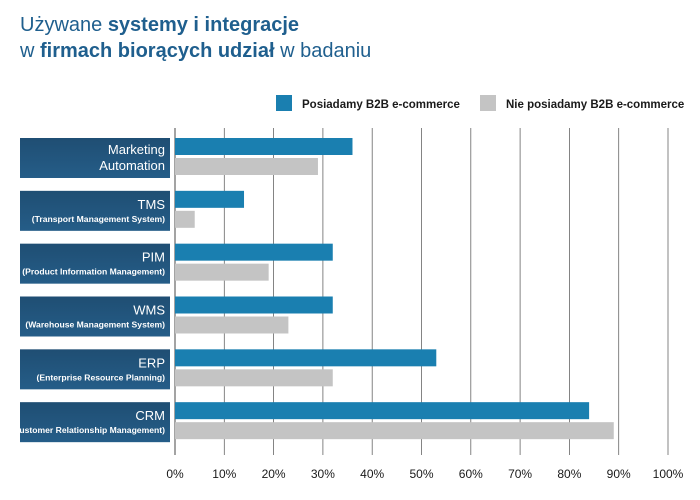 Image resolution: width=700 pixels, height=500 pixels. What do you see at coordinates (381, 105) in the screenshot?
I see `legend-label: Posiadamy B2B e-commerce` at bounding box center [381, 105].